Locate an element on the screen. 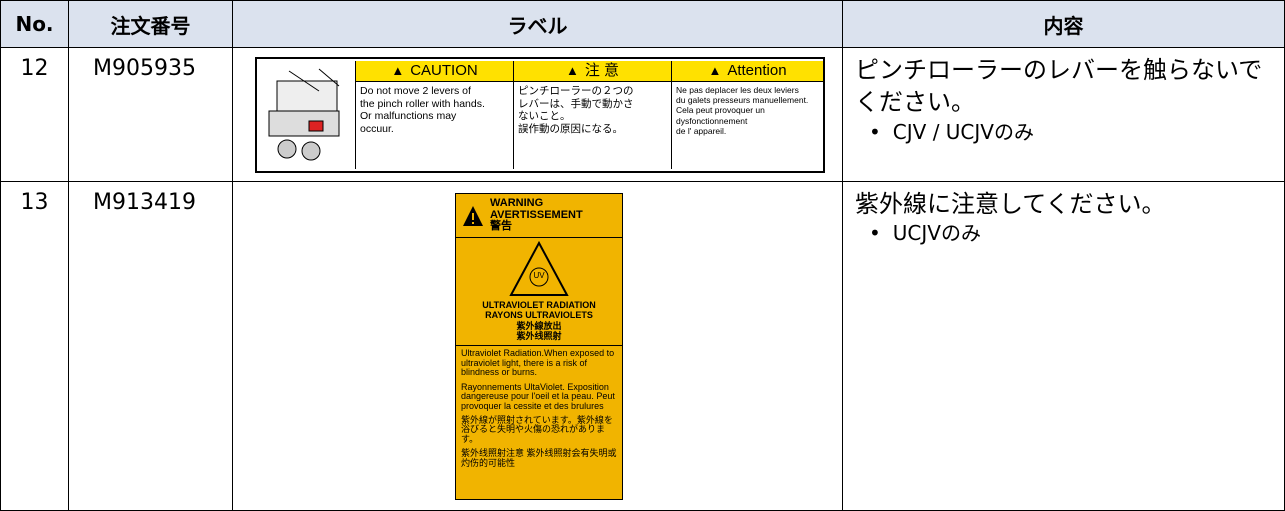 Image resolution: width=1285 pixels, height=511 pixels. panel-heading: Attention is located at coordinates (747, 71).